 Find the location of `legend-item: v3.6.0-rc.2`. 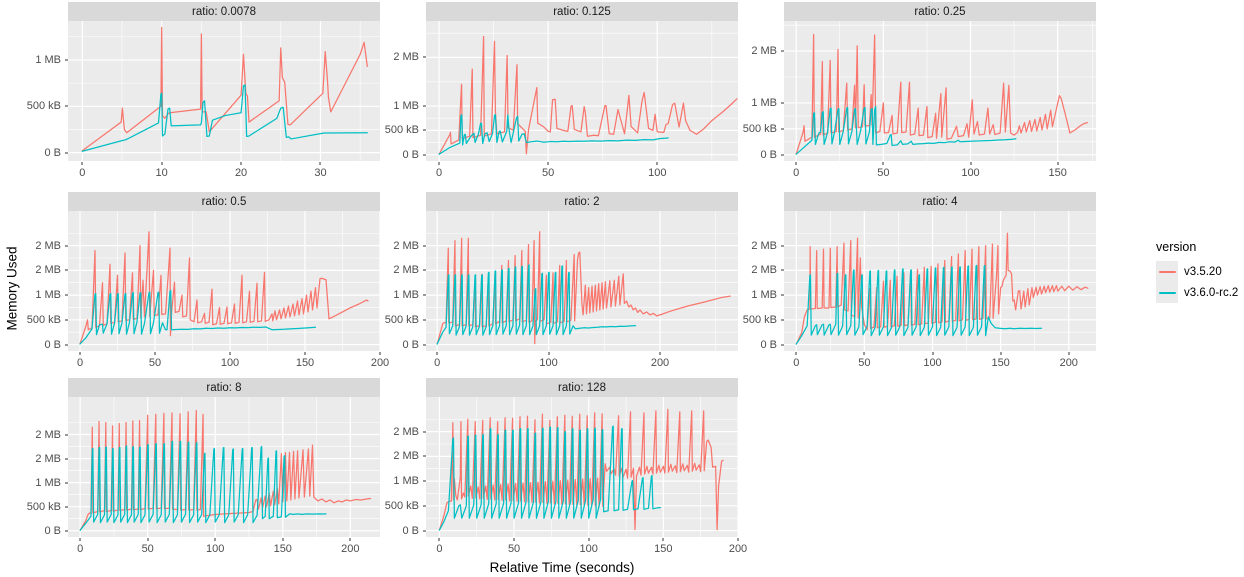

legend-item: v3.6.0-rc.2 is located at coordinates (1197, 292).